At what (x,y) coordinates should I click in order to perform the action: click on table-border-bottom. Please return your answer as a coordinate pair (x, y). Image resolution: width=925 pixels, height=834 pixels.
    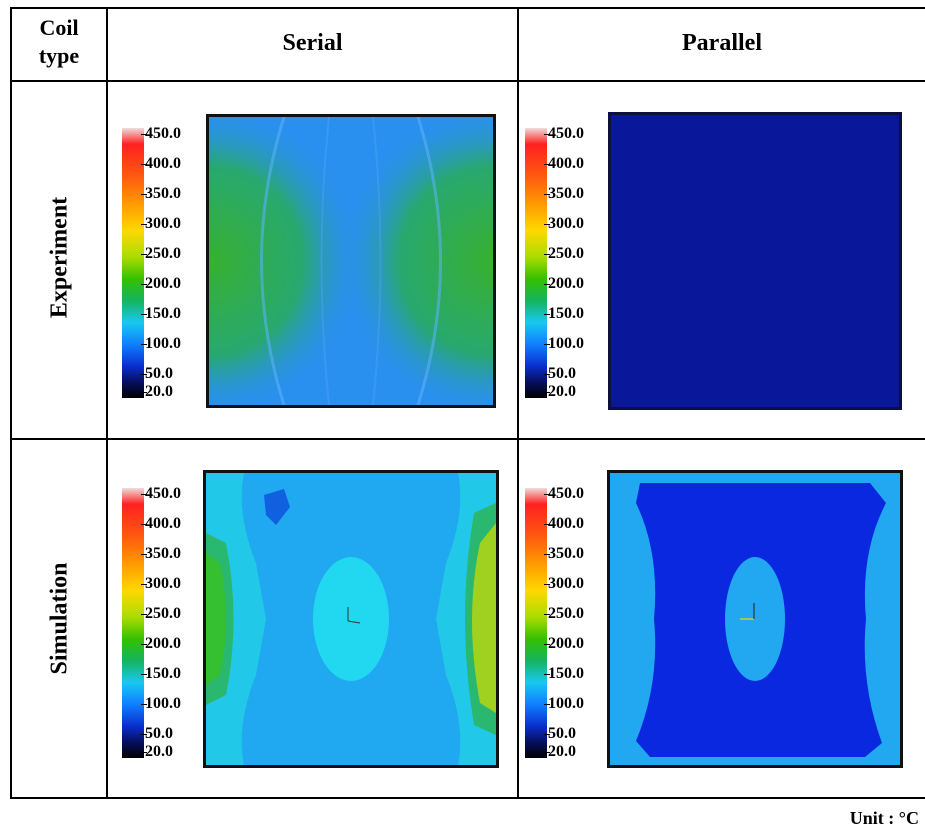
    Looking at the image, I should click on (467, 798).